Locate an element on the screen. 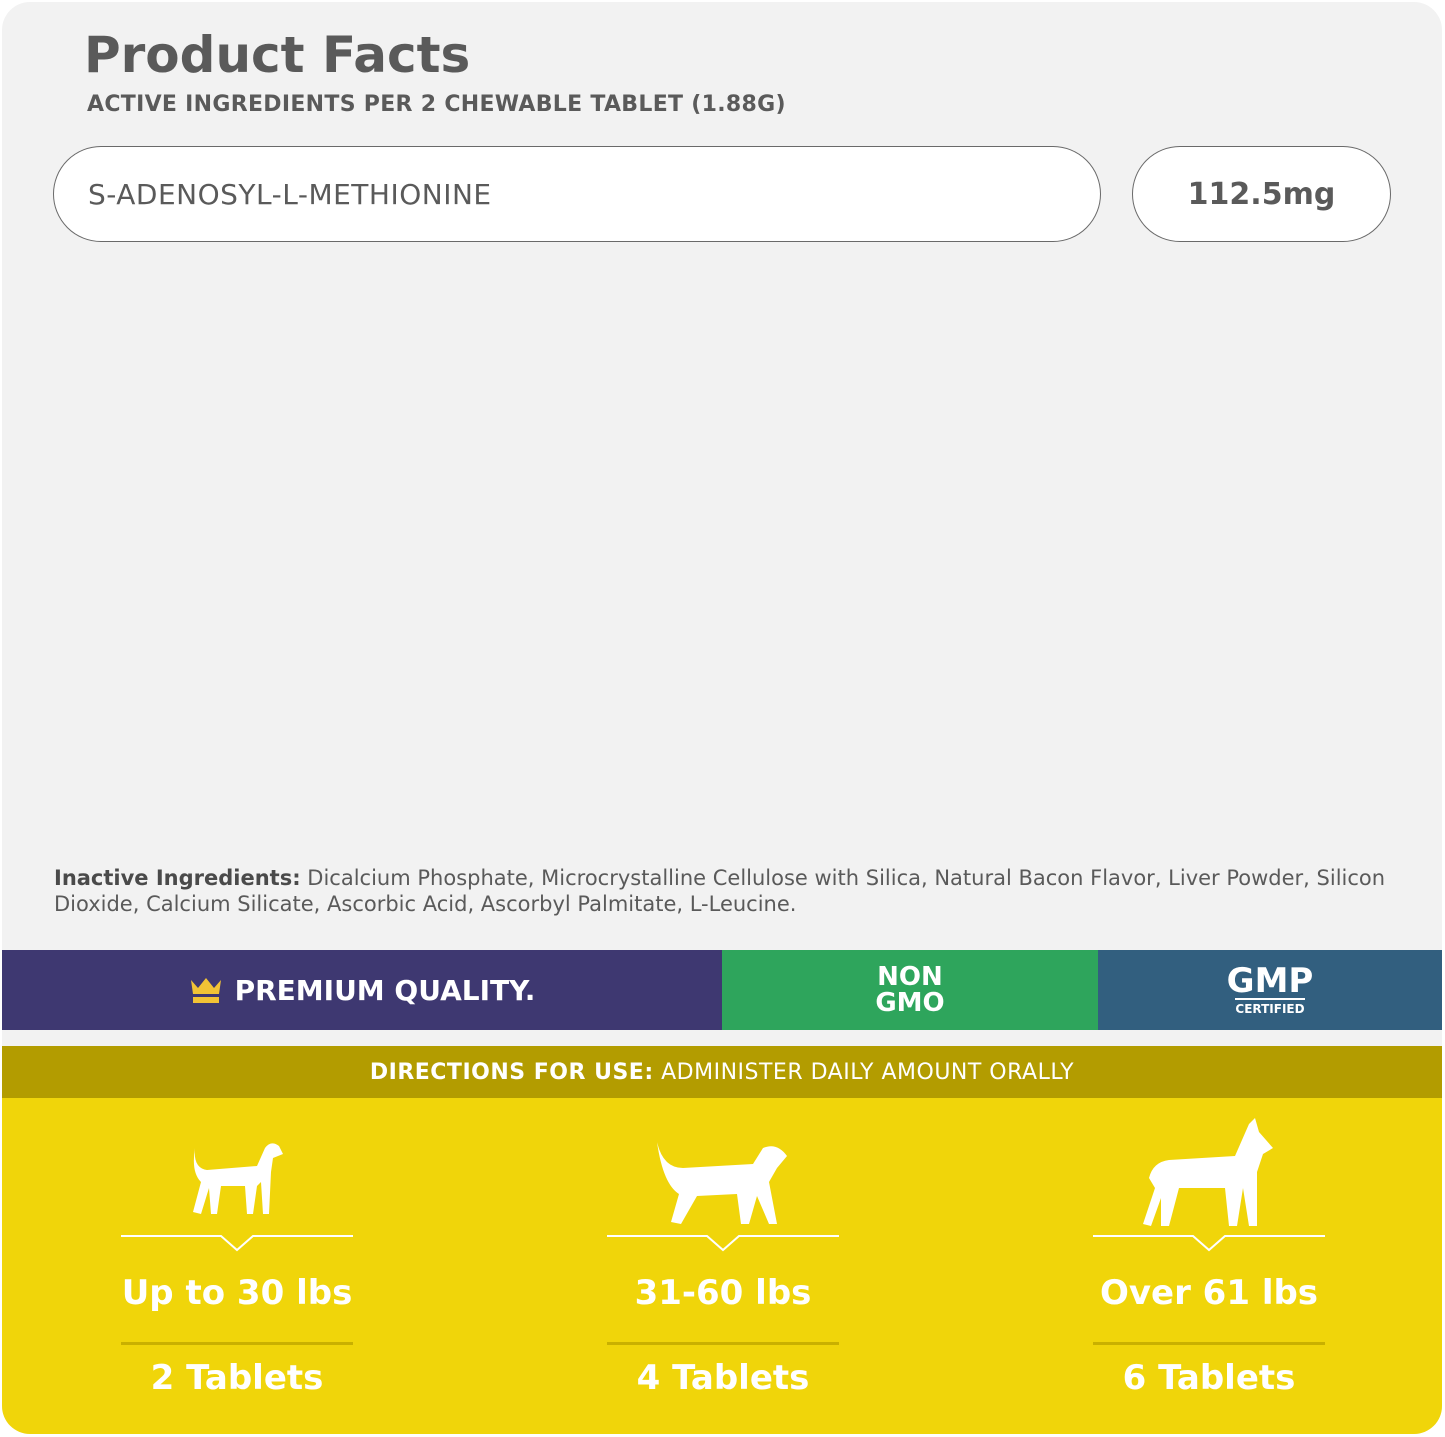 Image resolution: width=1445 pixels, height=1437 pixels. tablets-label: 6 Tablets is located at coordinates (1209, 1378).